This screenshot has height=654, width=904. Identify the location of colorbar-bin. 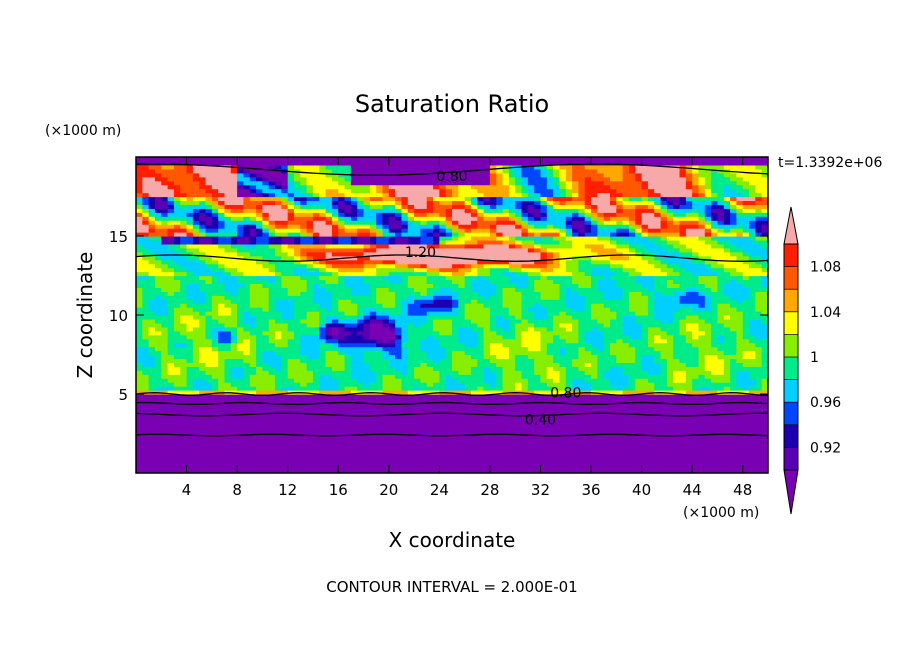
(791, 301).